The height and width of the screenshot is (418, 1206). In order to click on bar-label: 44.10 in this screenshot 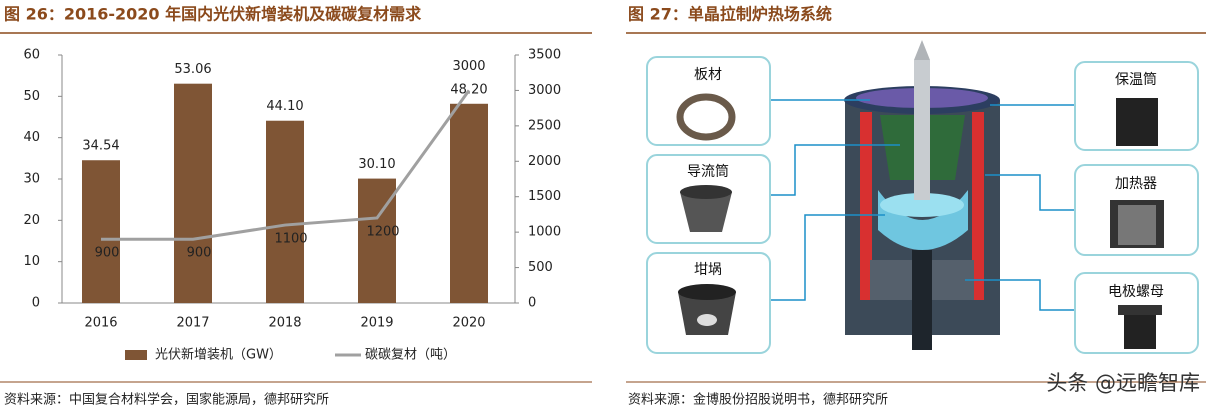, I will do `click(284, 106)`.